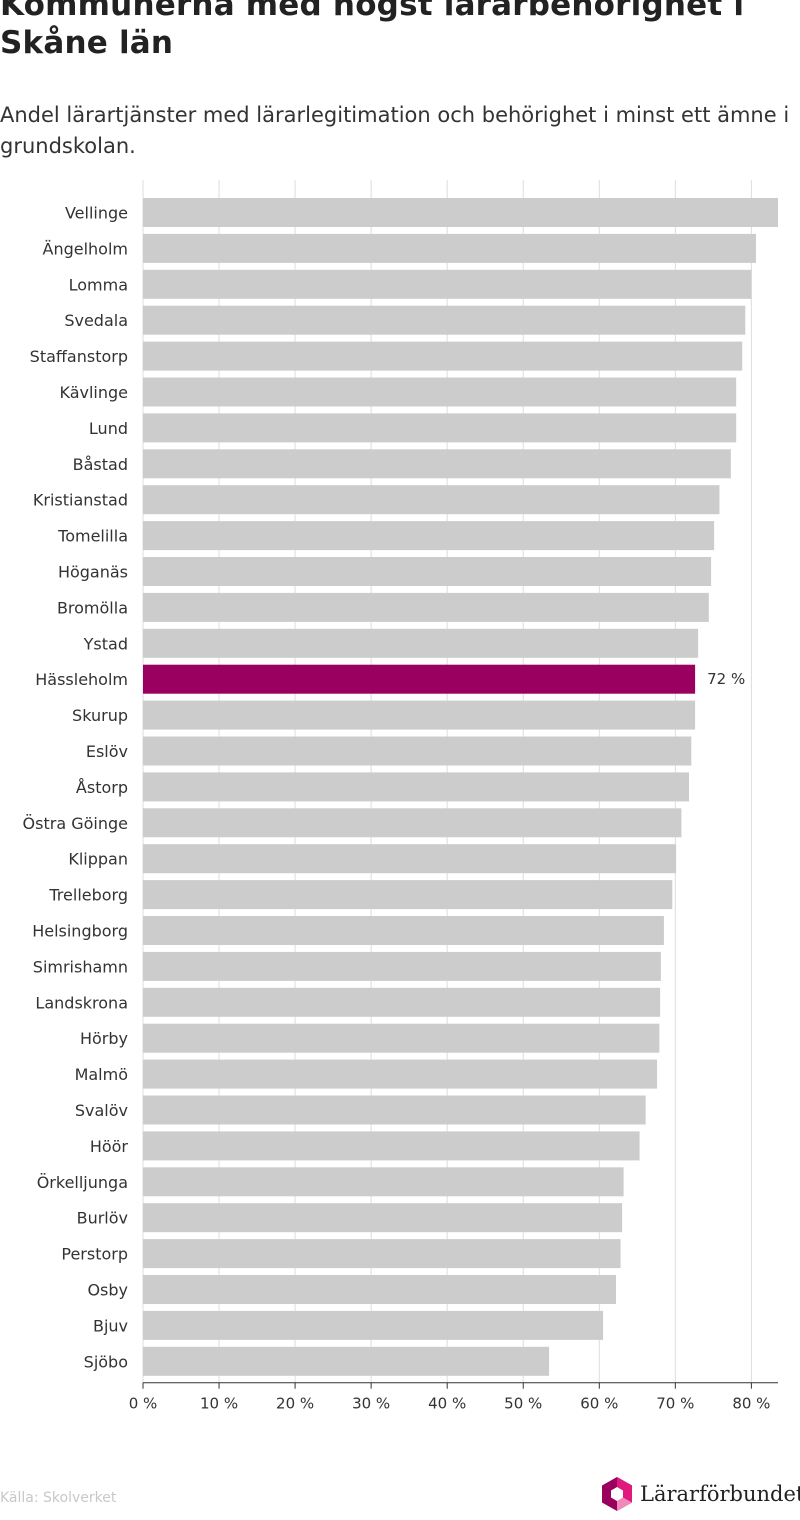  Describe the element at coordinates (101, 1110) in the screenshot. I see `category-label: Svalöv` at that location.